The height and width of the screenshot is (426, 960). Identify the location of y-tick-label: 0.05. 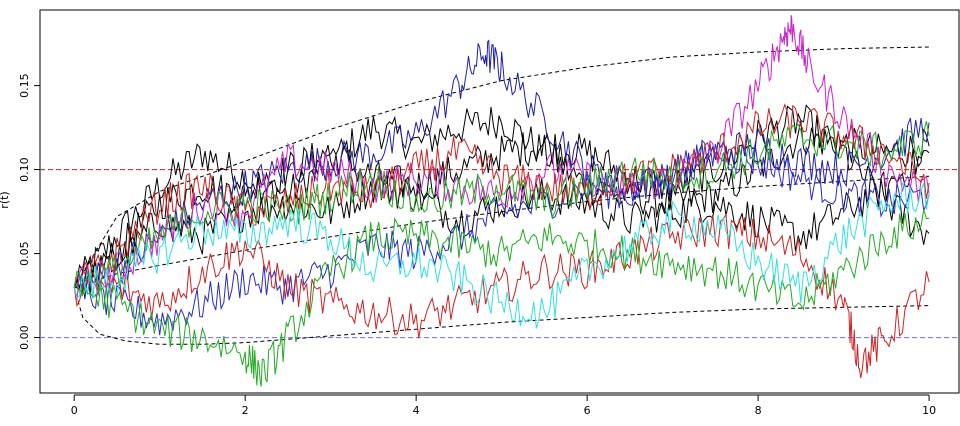
(24, 253).